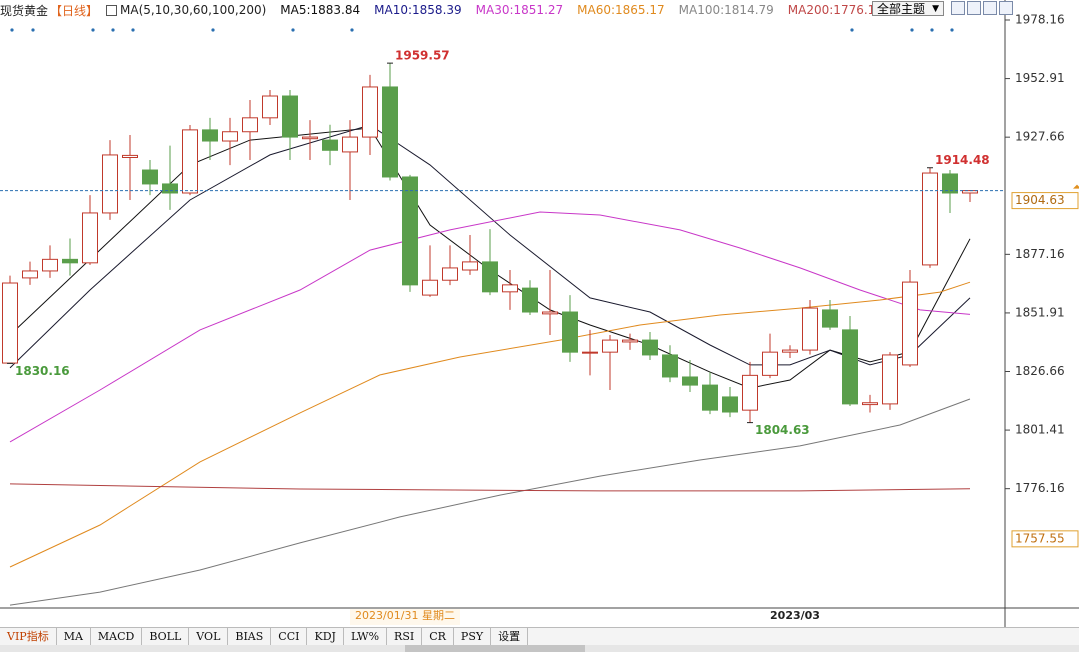 This screenshot has width=1079, height=652. Describe the element at coordinates (74, 10) in the screenshot. I see `period: 【日线】` at that location.